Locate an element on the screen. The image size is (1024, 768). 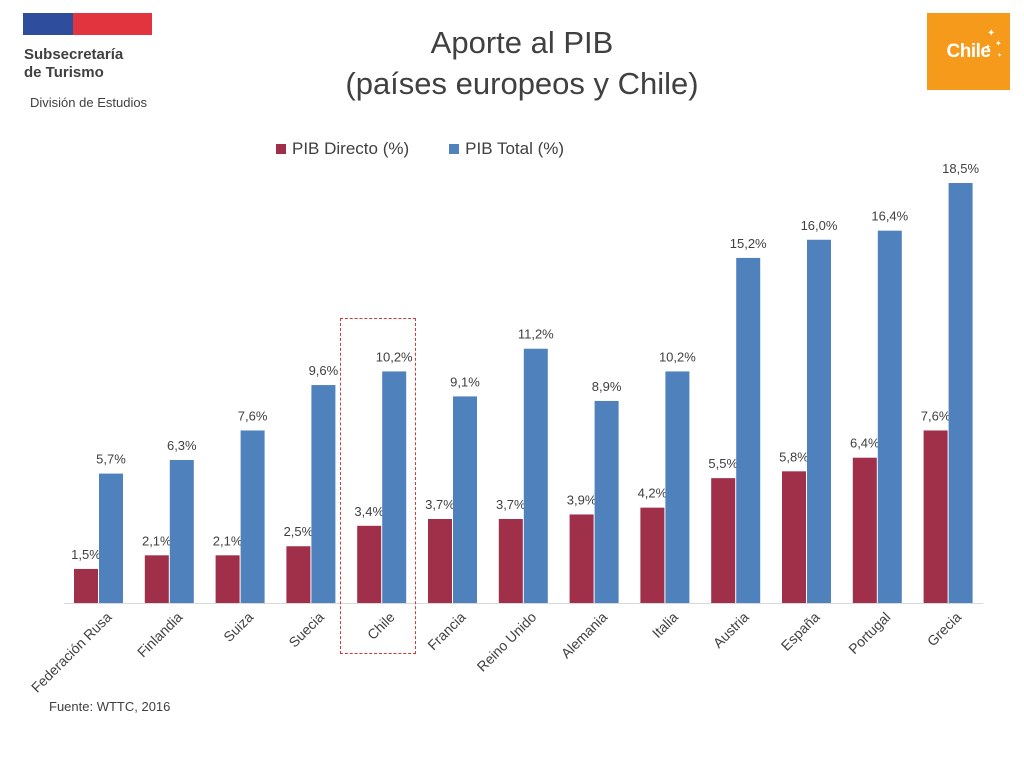
category-label: Reino Unido is located at coordinates (507, 642).